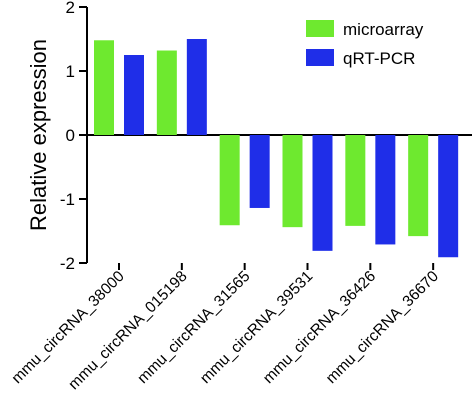 This screenshot has width=474, height=412. I want to click on legend-label: microarray, so click(383, 29).